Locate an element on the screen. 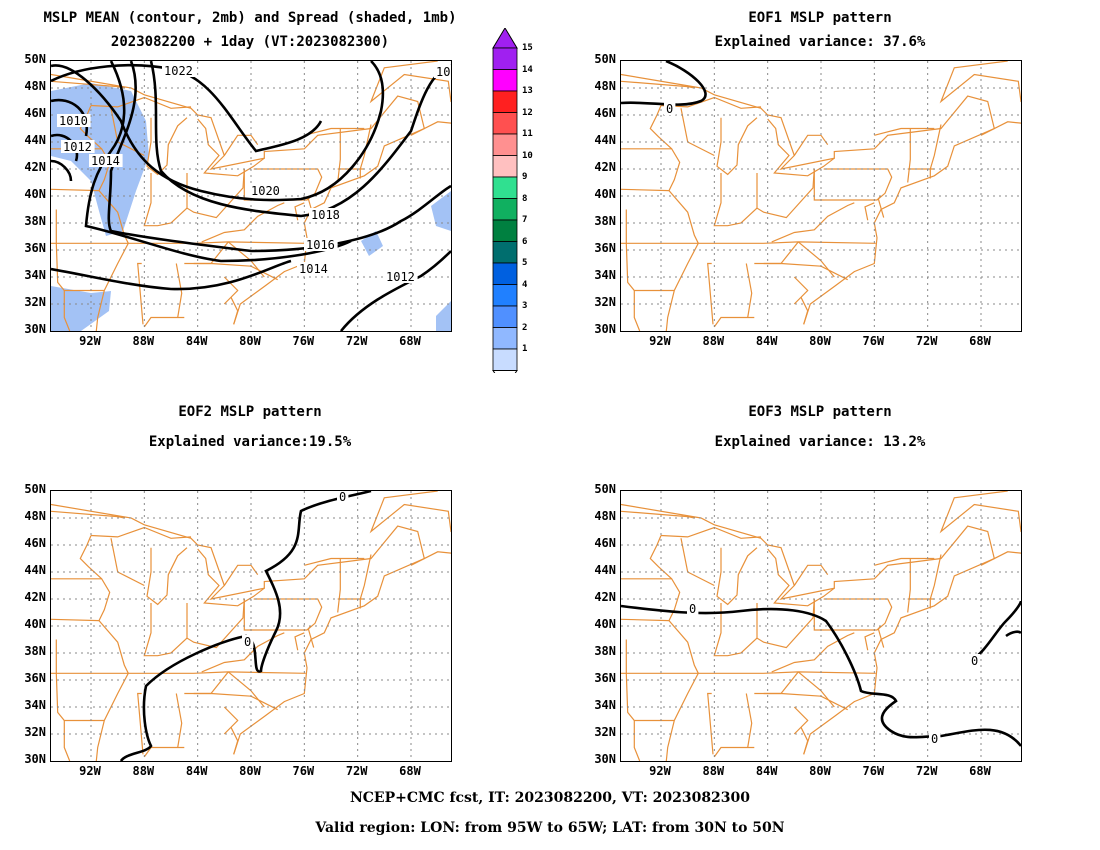 This screenshot has height=850, width=1100. colorbar-label: 1 is located at coordinates (525, 349).